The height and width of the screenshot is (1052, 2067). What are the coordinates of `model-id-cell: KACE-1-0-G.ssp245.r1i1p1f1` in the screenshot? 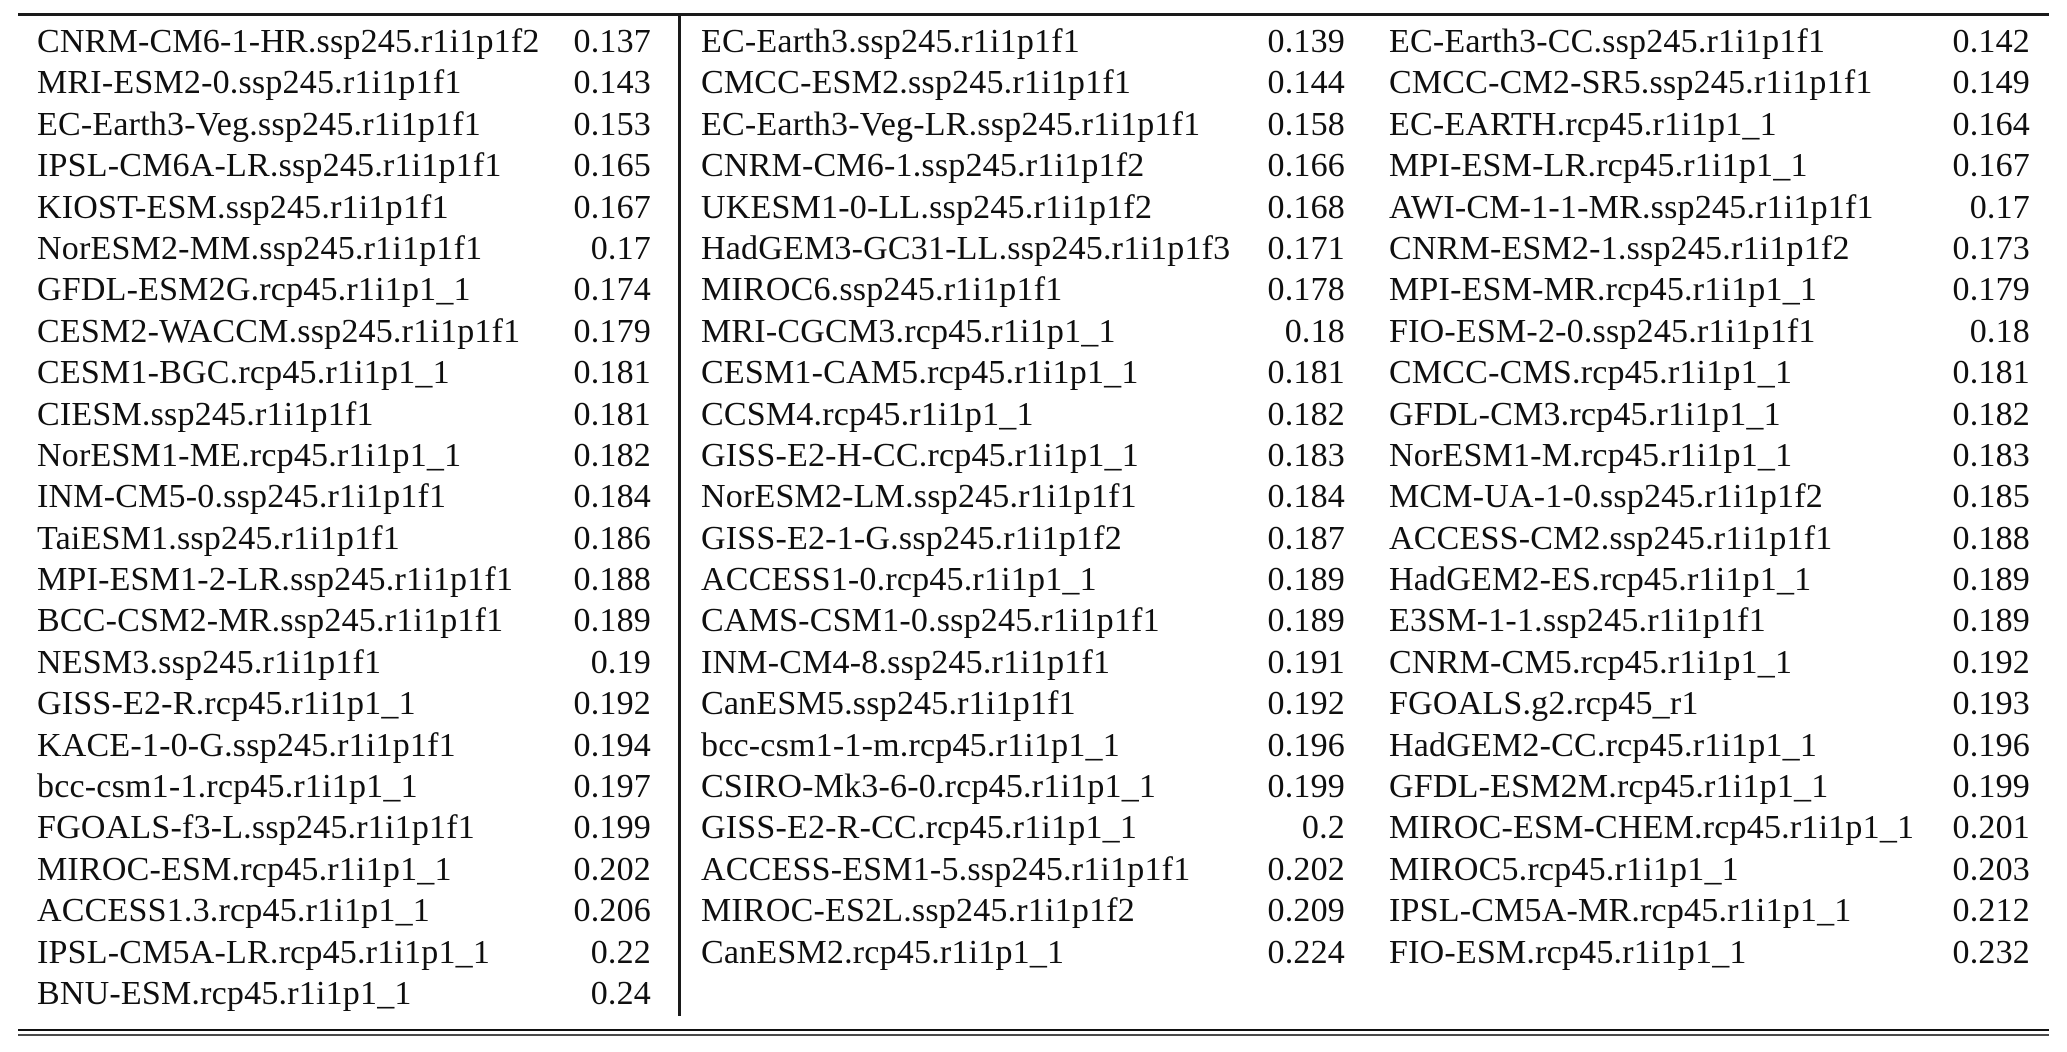 It's located at (246, 745).